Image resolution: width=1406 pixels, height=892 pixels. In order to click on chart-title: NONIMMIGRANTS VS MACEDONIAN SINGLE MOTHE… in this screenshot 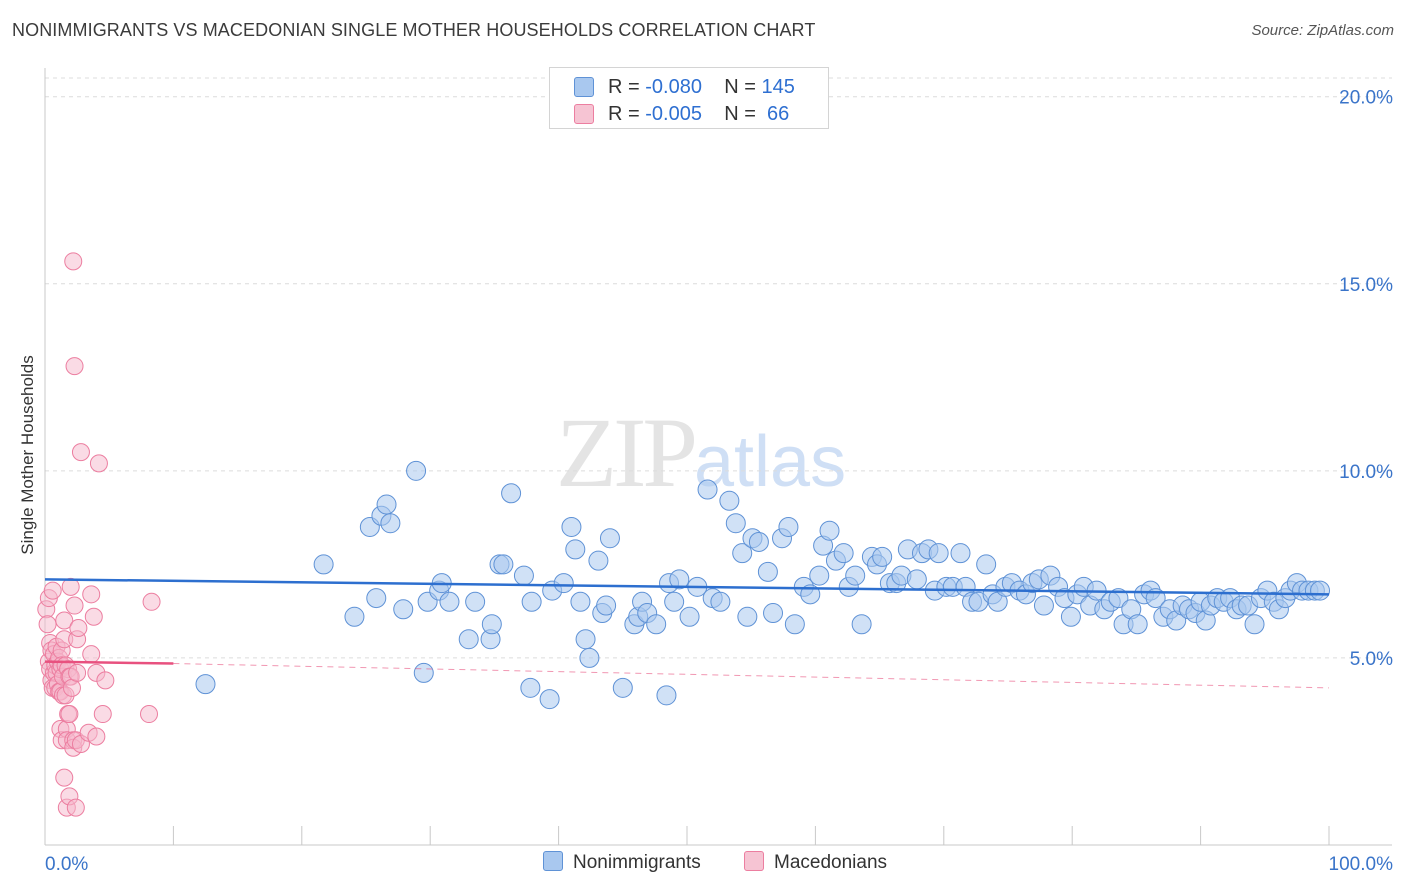, I will do `click(414, 30)`.